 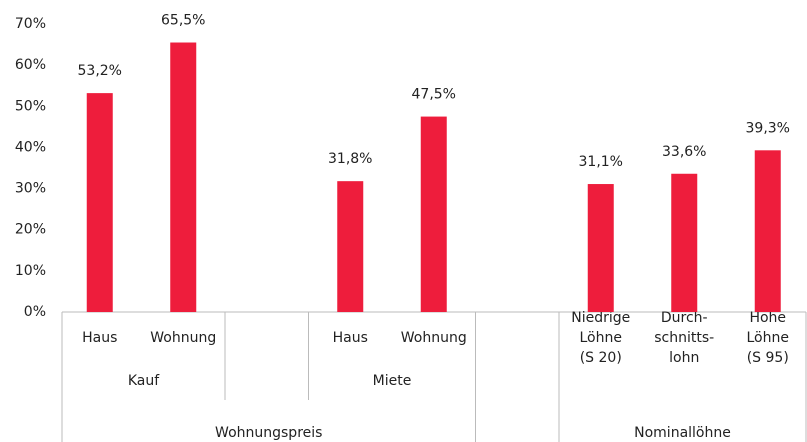 What do you see at coordinates (30, 189) in the screenshot?
I see `y-tick-label: 30%` at bounding box center [30, 189].